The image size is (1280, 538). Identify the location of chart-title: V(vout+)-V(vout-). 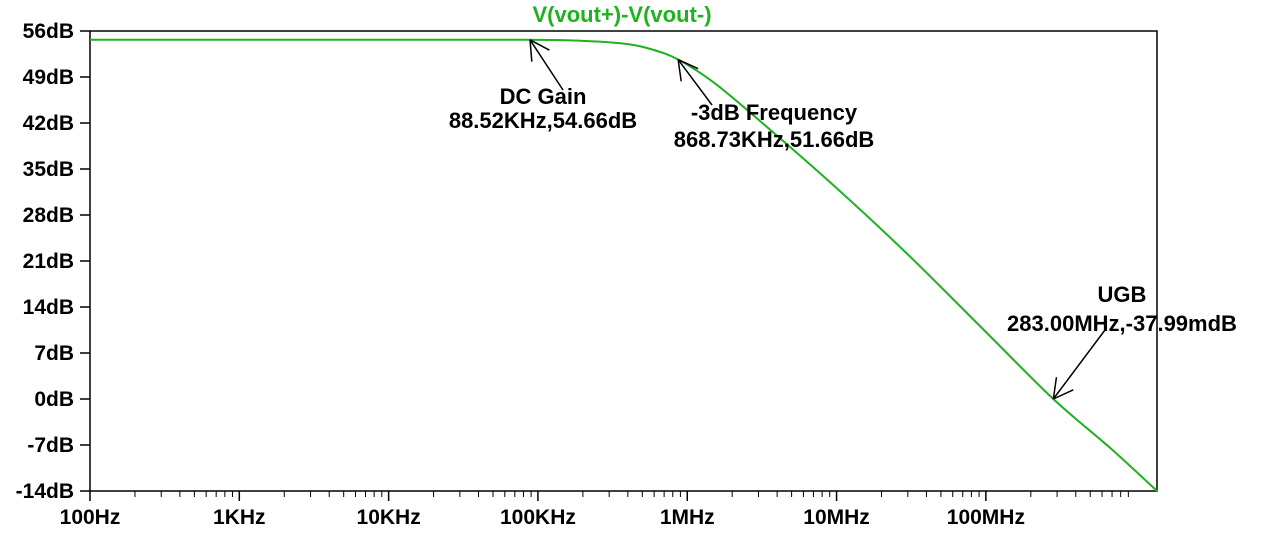
(621, 14).